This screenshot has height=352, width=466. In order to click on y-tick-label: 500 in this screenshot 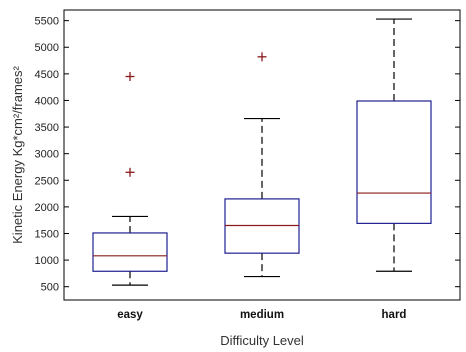, I will do `click(50, 288)`.